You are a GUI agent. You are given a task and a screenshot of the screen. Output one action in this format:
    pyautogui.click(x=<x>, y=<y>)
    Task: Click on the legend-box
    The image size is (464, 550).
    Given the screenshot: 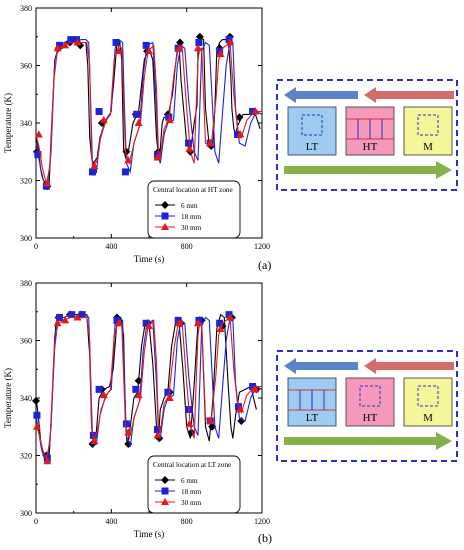 What is the action you would take?
    pyautogui.click(x=194, y=484)
    